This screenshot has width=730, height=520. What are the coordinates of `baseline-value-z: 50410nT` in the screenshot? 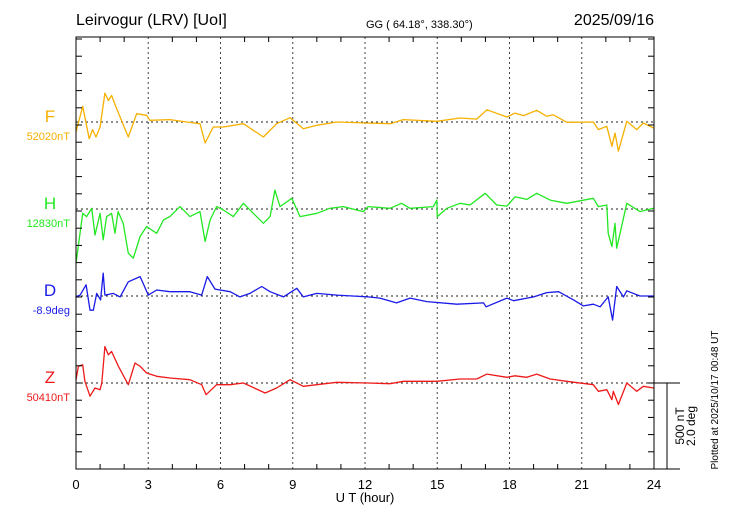 It's located at (49, 398).